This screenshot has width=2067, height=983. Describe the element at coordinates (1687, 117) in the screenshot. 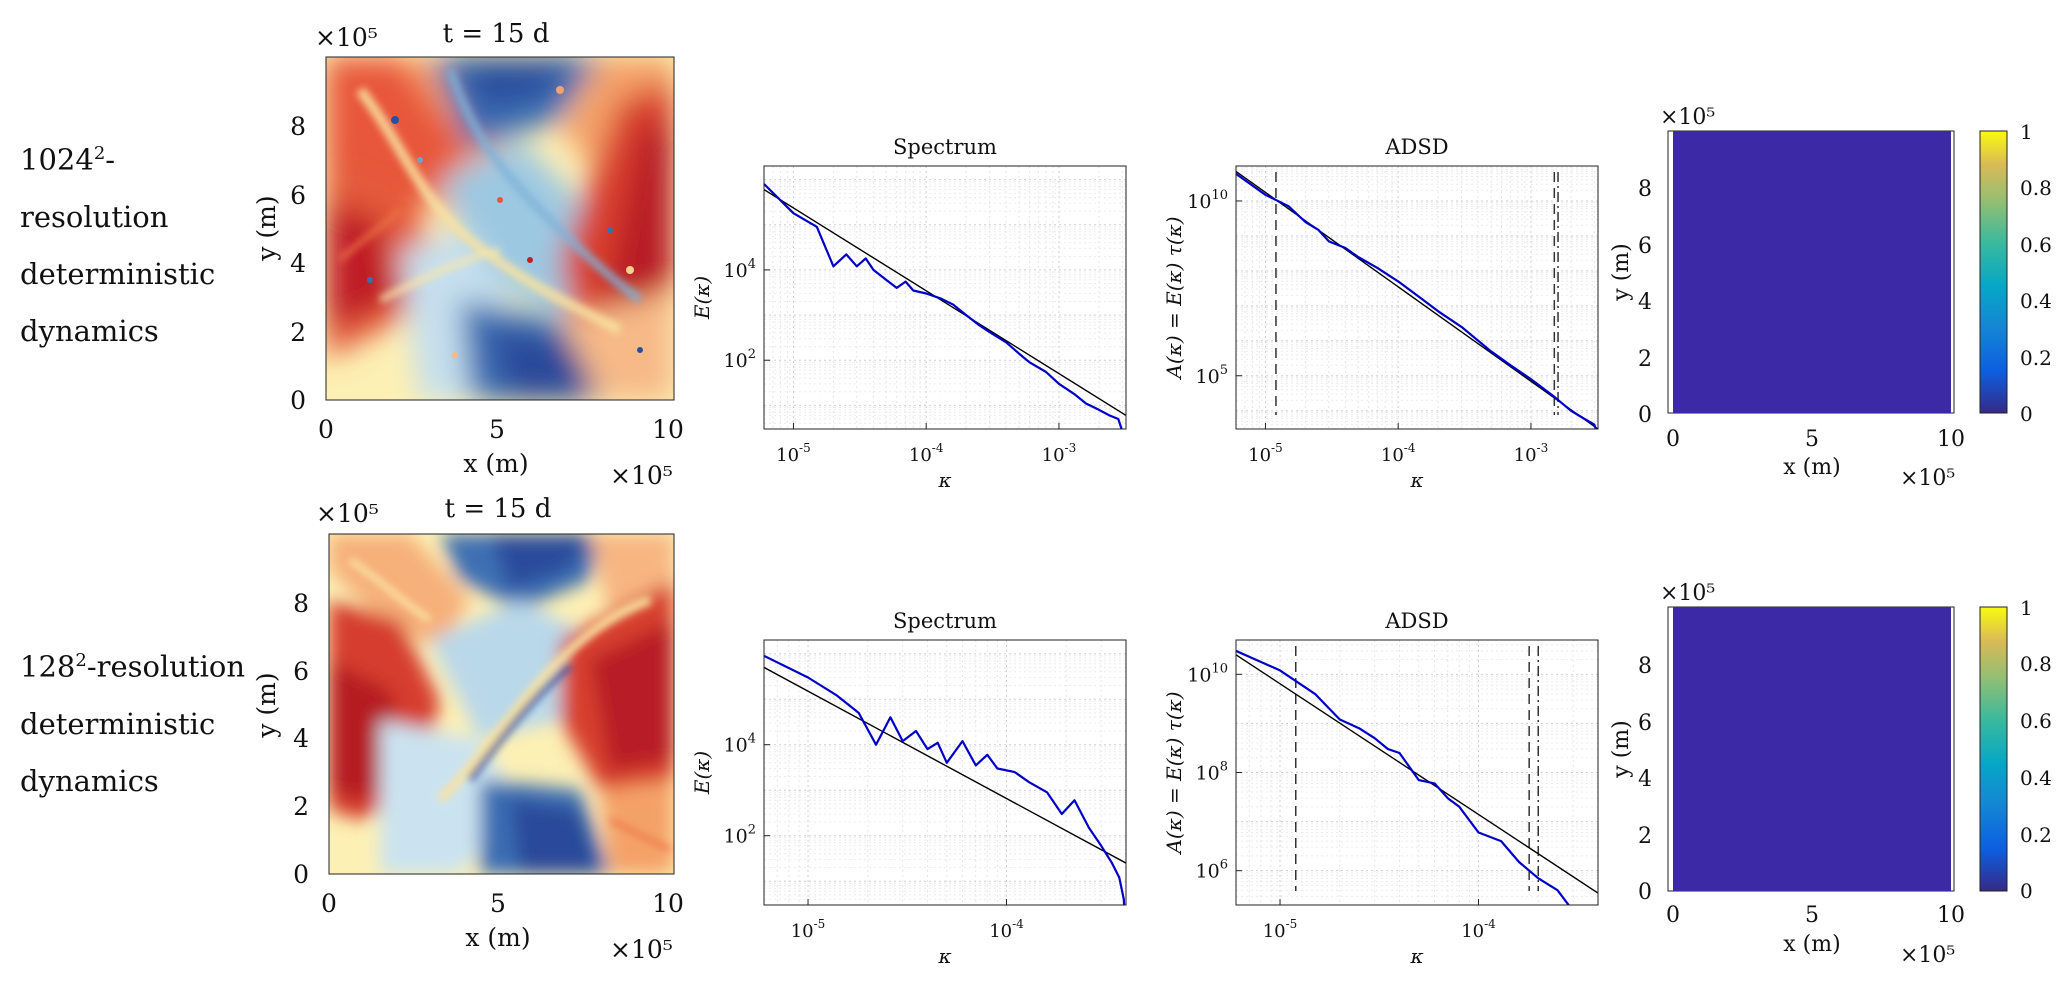

I see `mask-1024-ymult: ×10⁵` at that location.